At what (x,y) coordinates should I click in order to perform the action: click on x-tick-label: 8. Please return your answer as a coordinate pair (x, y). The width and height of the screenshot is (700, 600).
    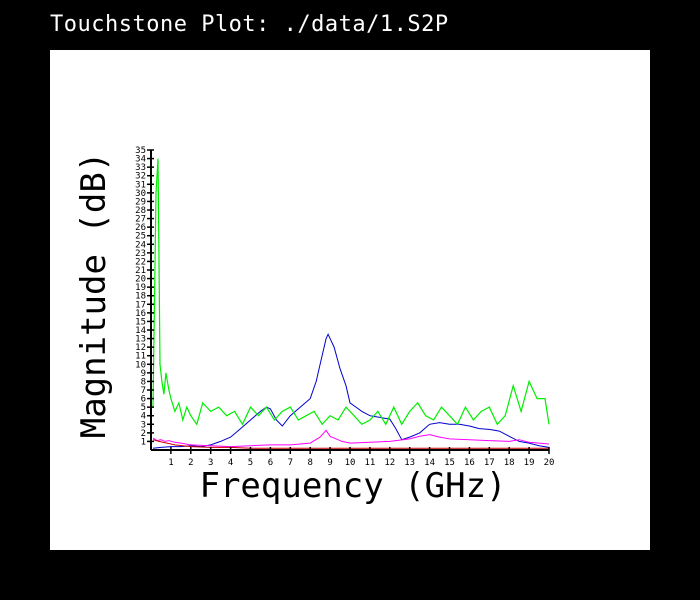
    Looking at the image, I should click on (309, 463).